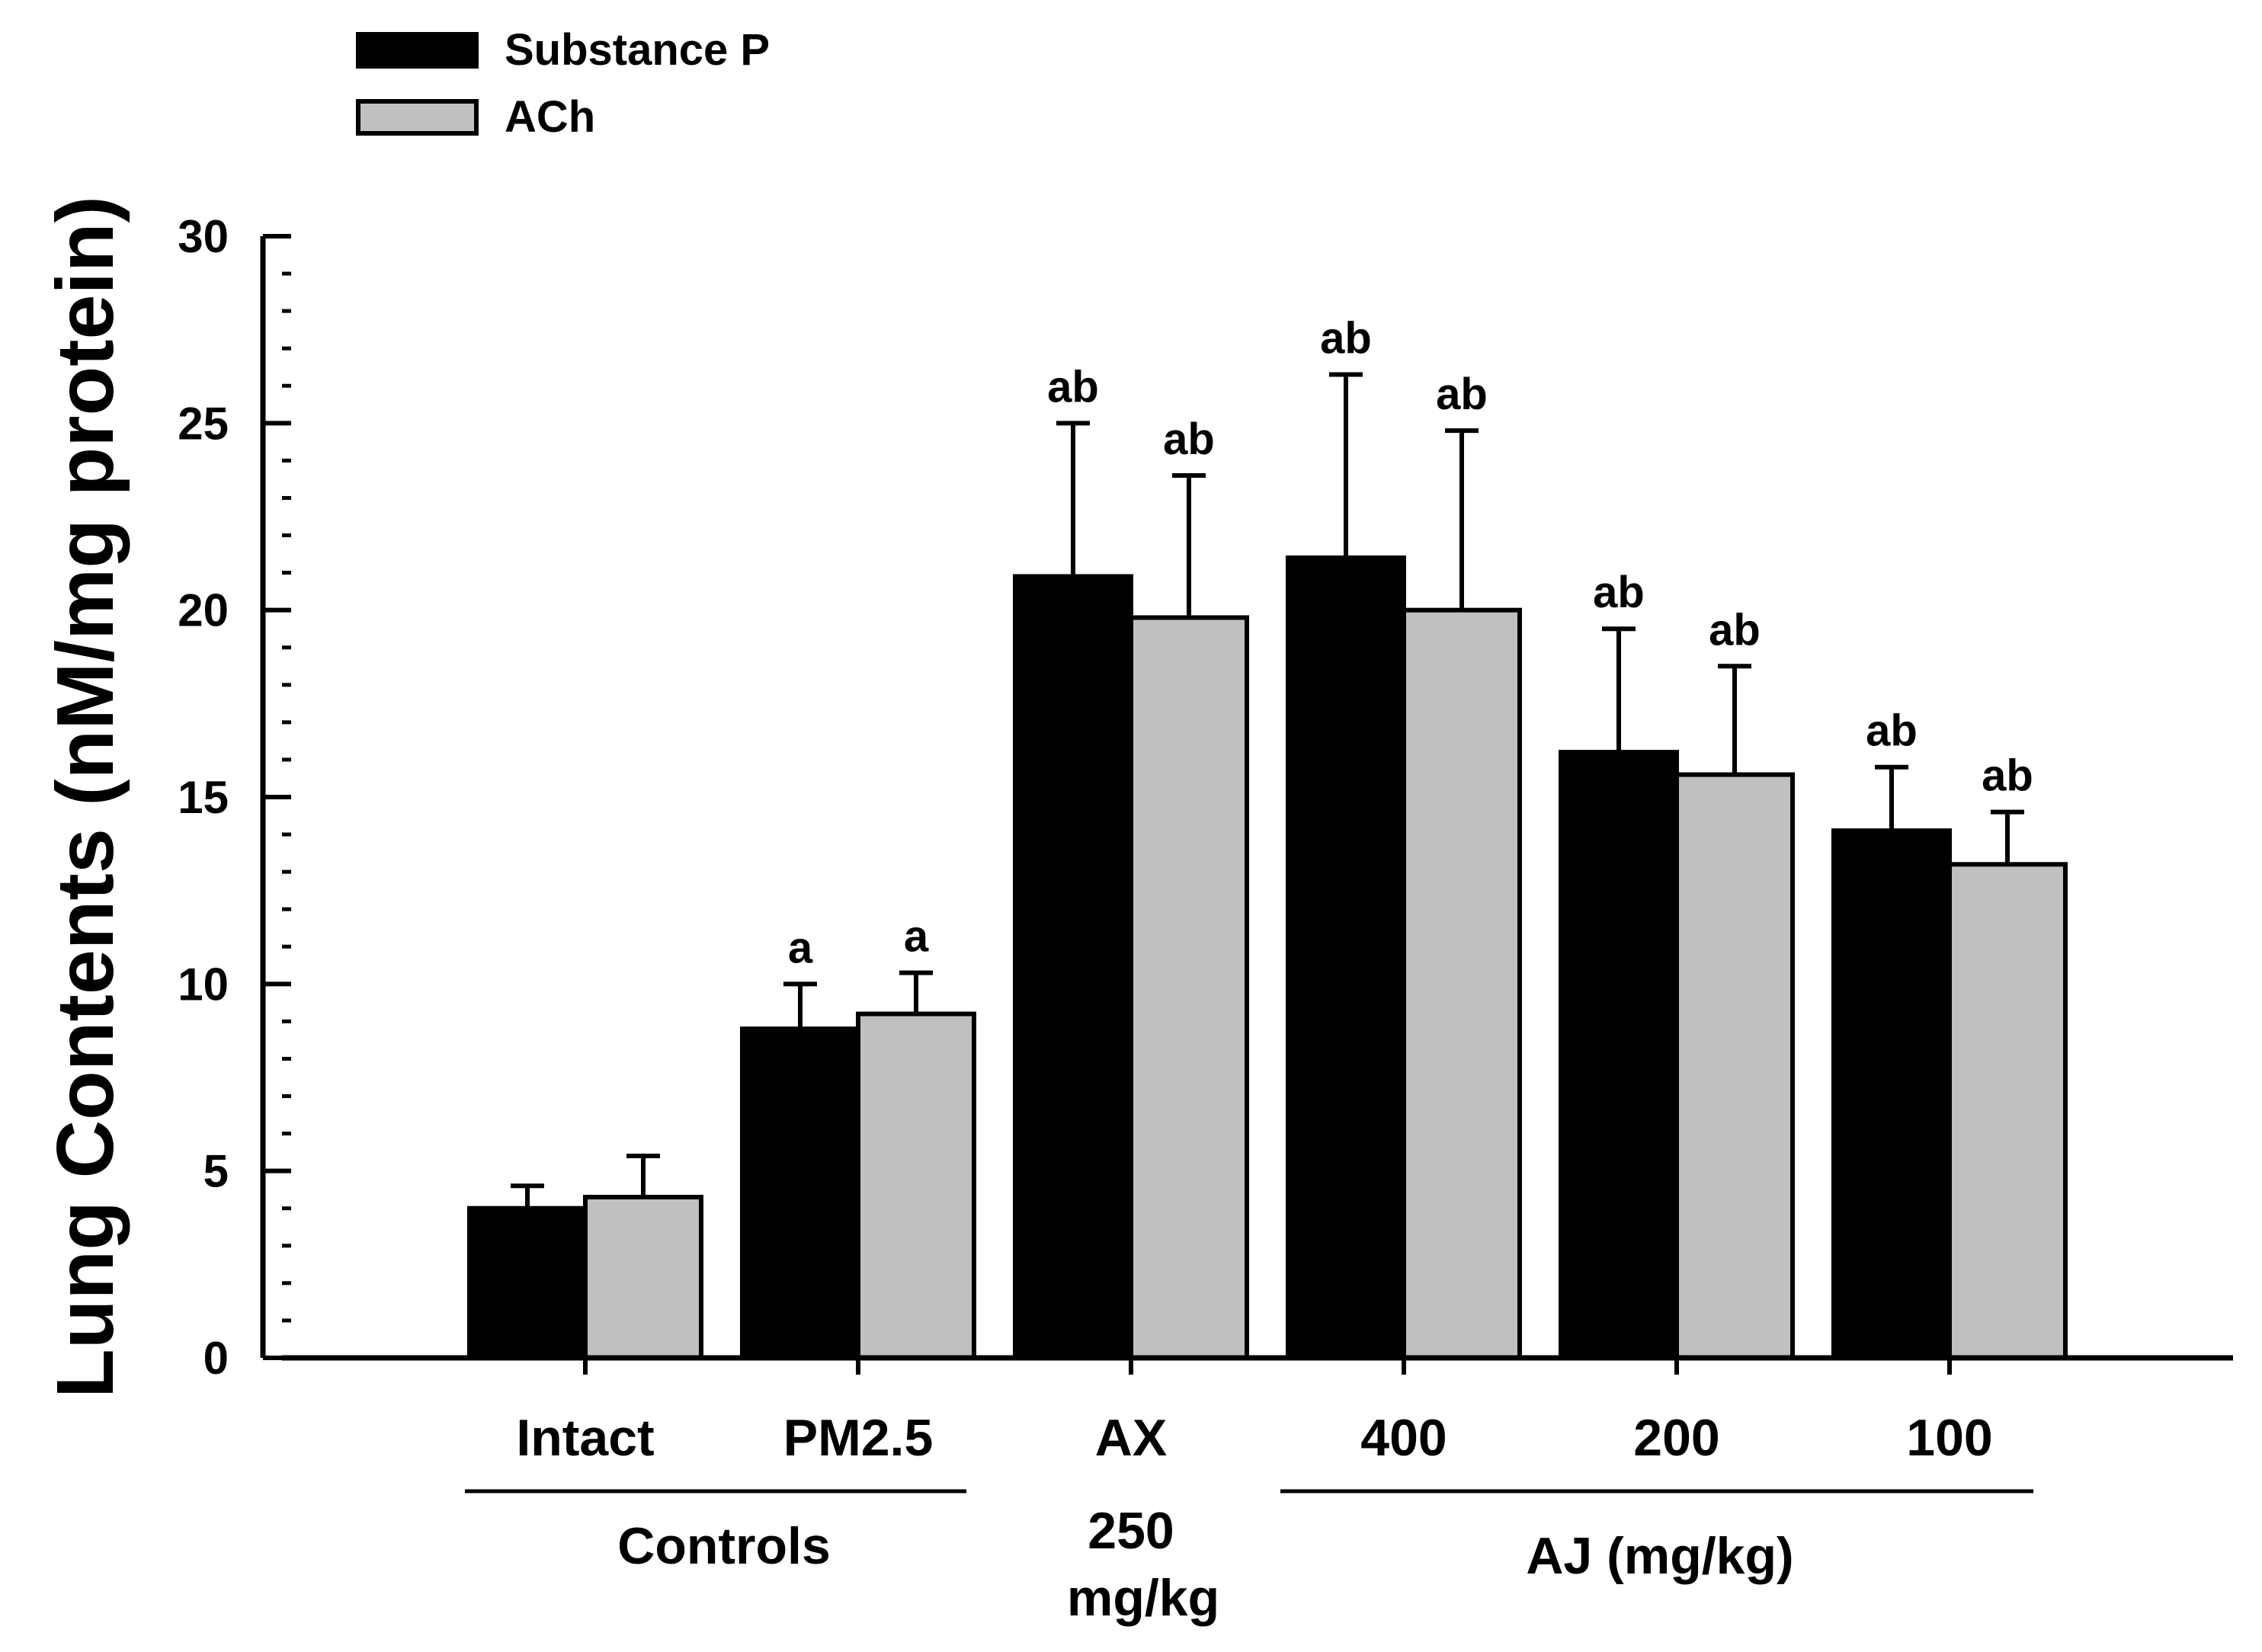  What do you see at coordinates (859, 1438) in the screenshot?
I see `x-category-label: PM2.5` at bounding box center [859, 1438].